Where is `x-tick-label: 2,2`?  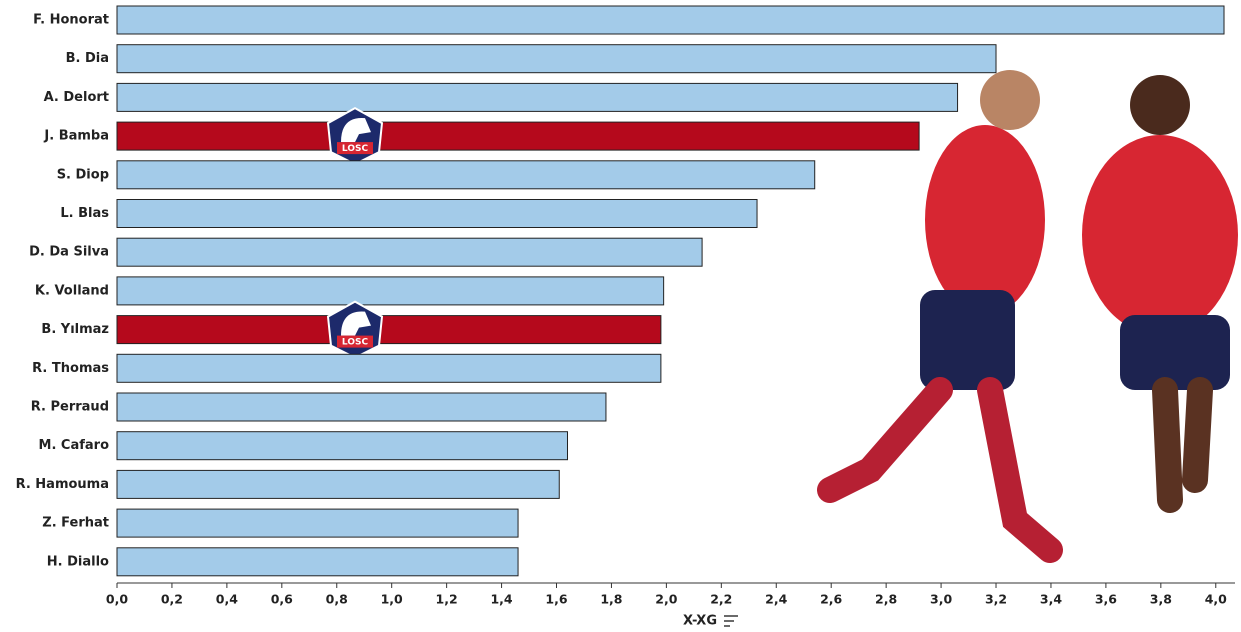
x-tick-label: 2,2 is located at coordinates (721, 599).